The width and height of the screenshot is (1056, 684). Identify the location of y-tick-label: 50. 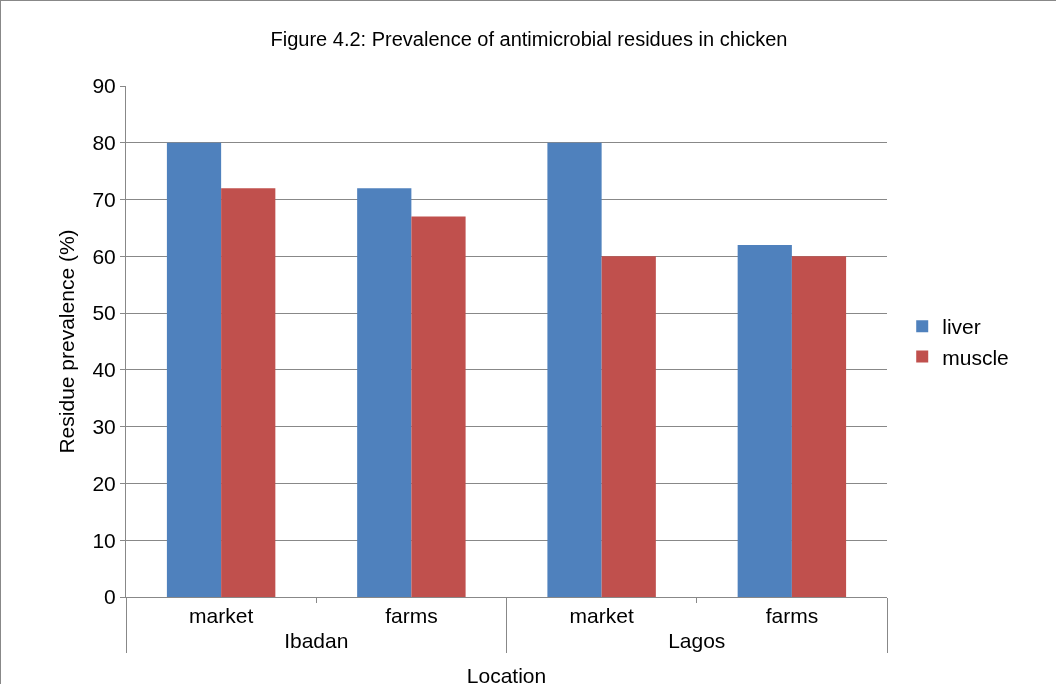
(104, 313).